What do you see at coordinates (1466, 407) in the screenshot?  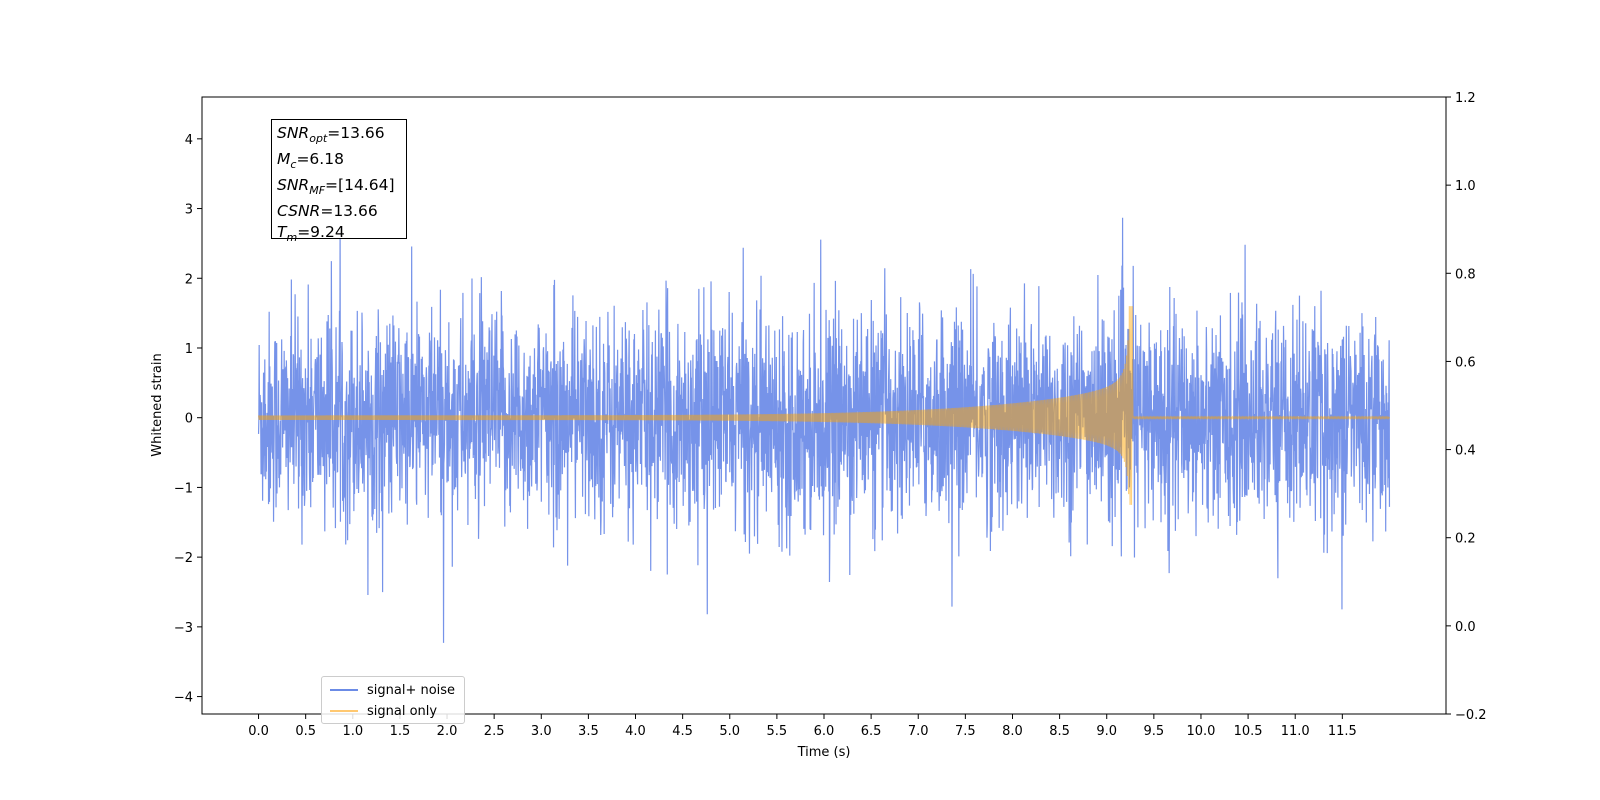 I see `y2-axis-right: 1.2 1.0 0.8 0.6 0.4 0.2 0.0 −0.2` at bounding box center [1466, 407].